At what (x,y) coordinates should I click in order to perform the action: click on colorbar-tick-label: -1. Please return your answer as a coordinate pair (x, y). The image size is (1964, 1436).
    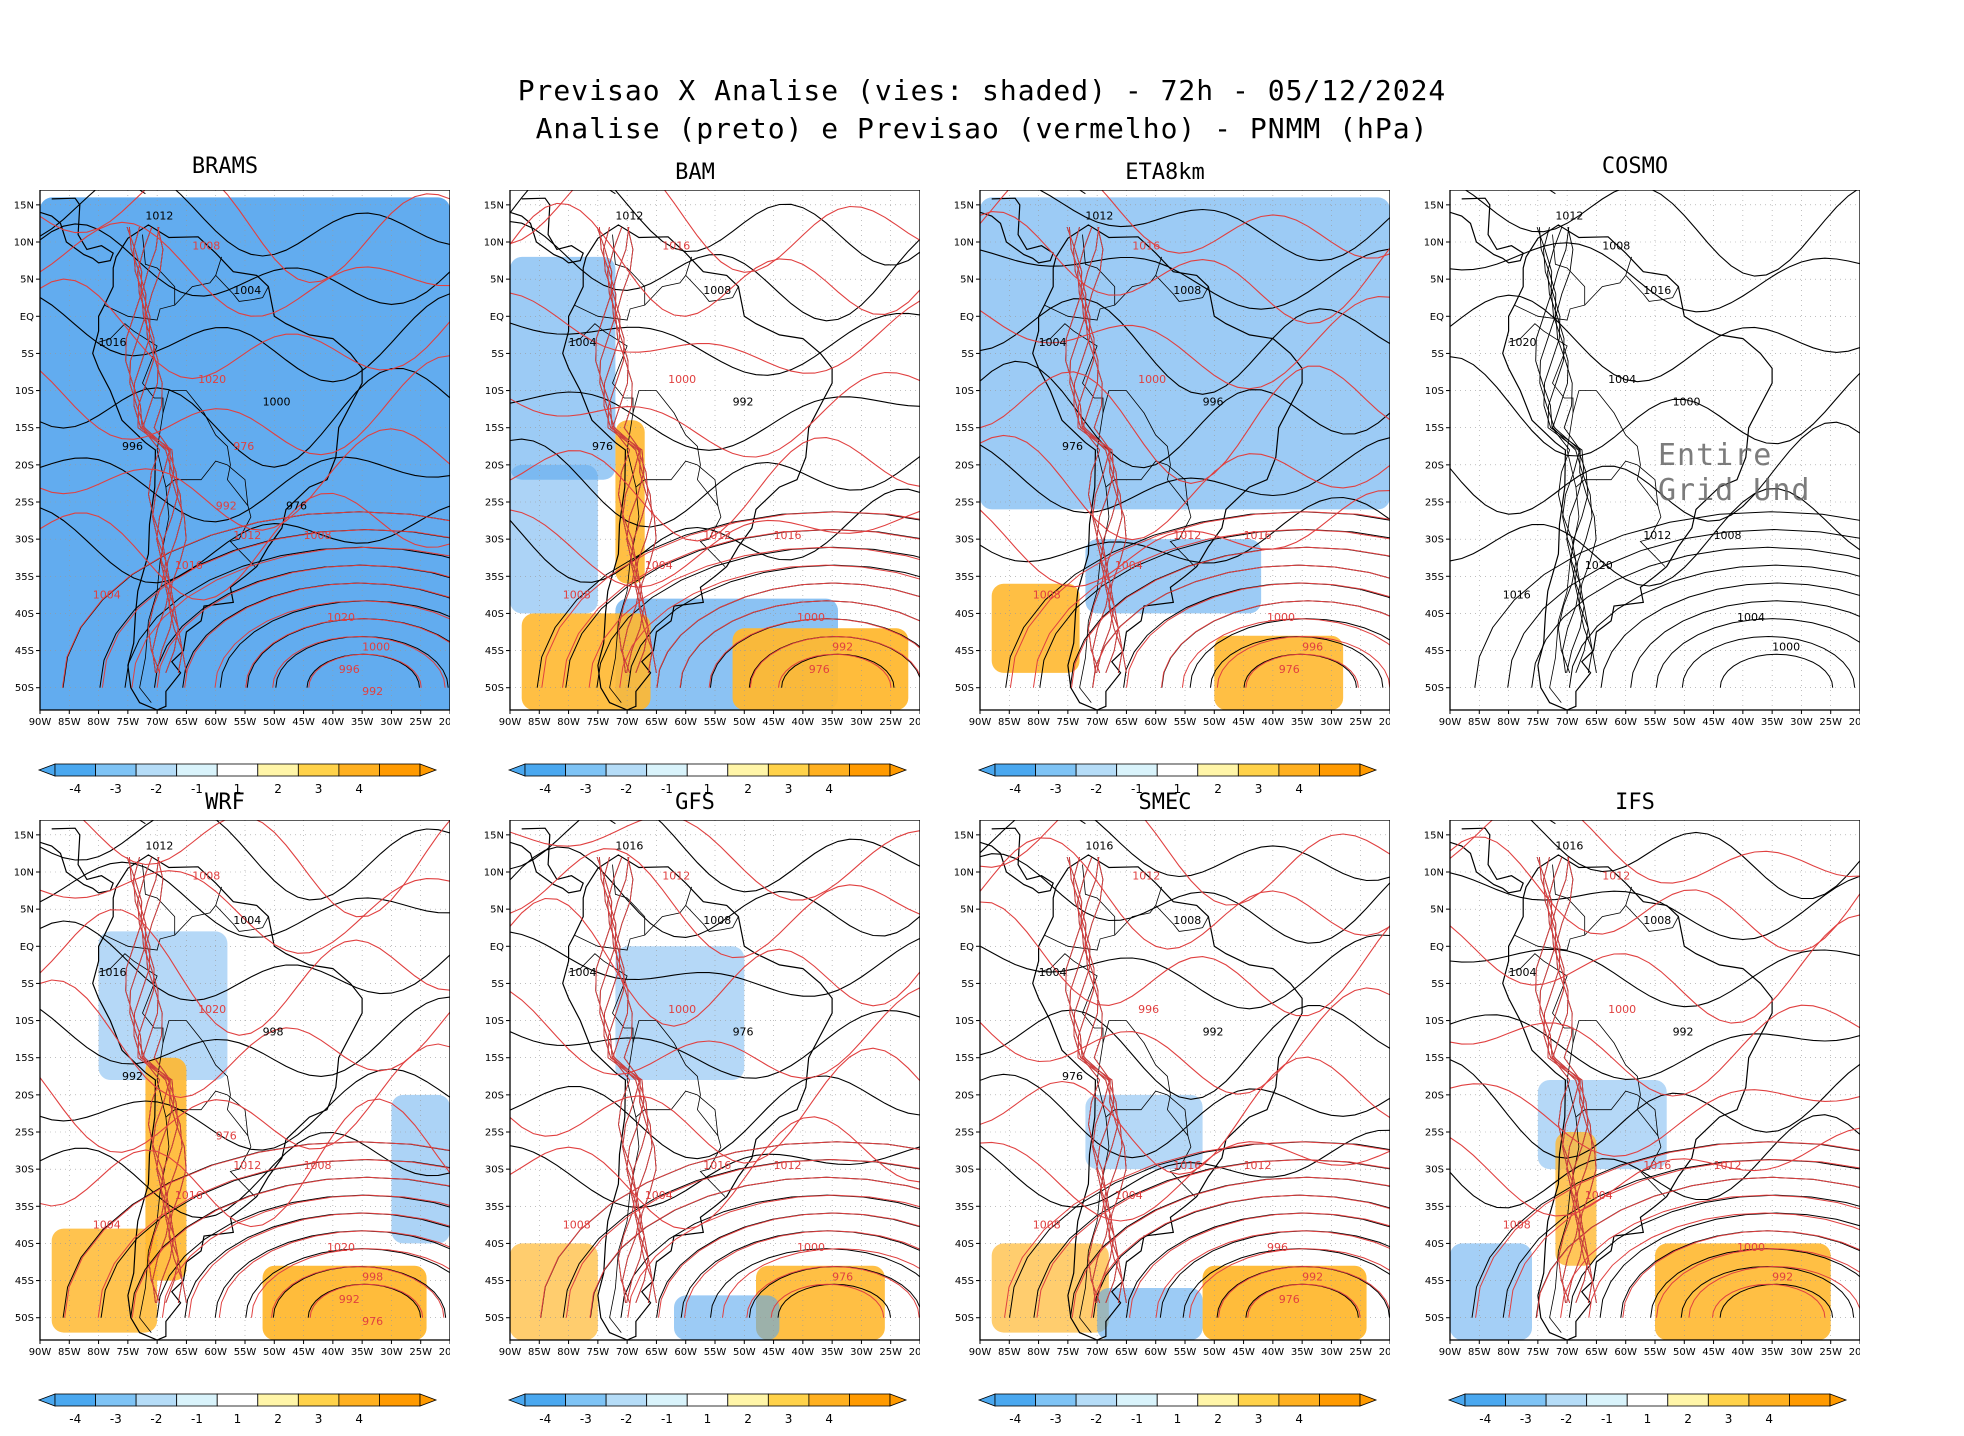
    Looking at the image, I should click on (667, 1419).